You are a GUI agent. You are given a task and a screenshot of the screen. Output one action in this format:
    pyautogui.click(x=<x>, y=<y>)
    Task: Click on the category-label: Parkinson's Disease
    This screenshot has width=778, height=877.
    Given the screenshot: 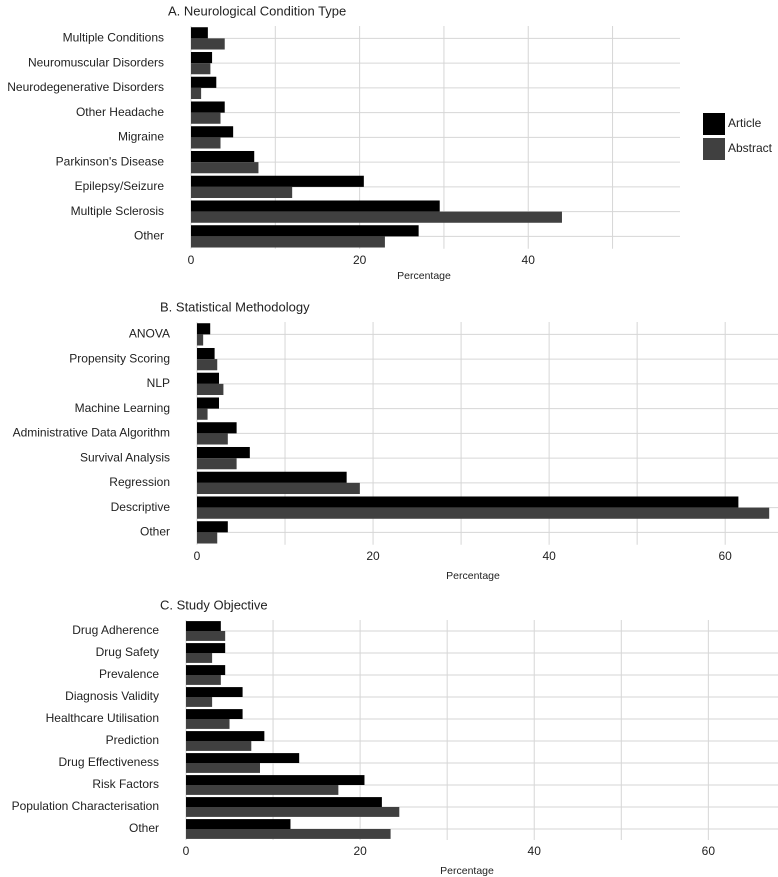 What is the action you would take?
    pyautogui.click(x=110, y=161)
    